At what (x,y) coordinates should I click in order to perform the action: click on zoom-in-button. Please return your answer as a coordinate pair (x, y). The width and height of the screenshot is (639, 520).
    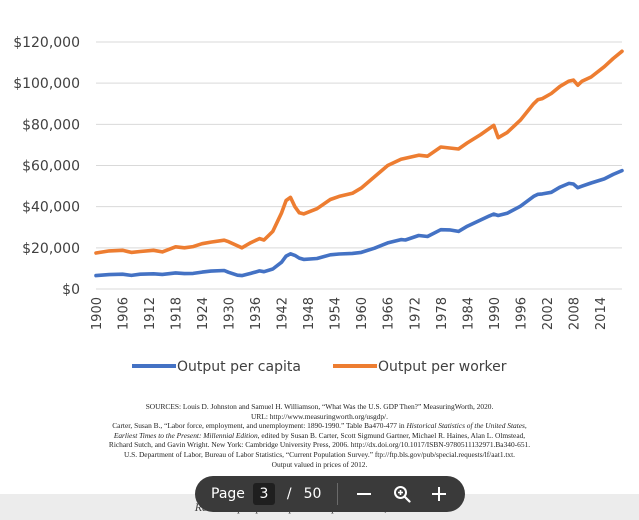
    Looking at the image, I should click on (439, 494).